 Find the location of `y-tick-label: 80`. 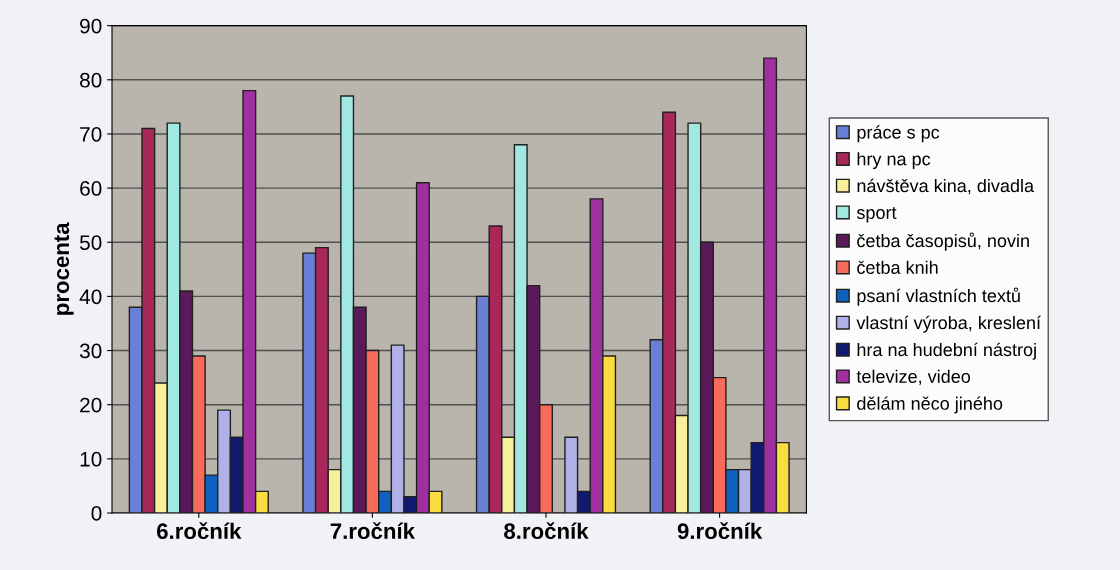

y-tick-label: 80 is located at coordinates (91, 80).